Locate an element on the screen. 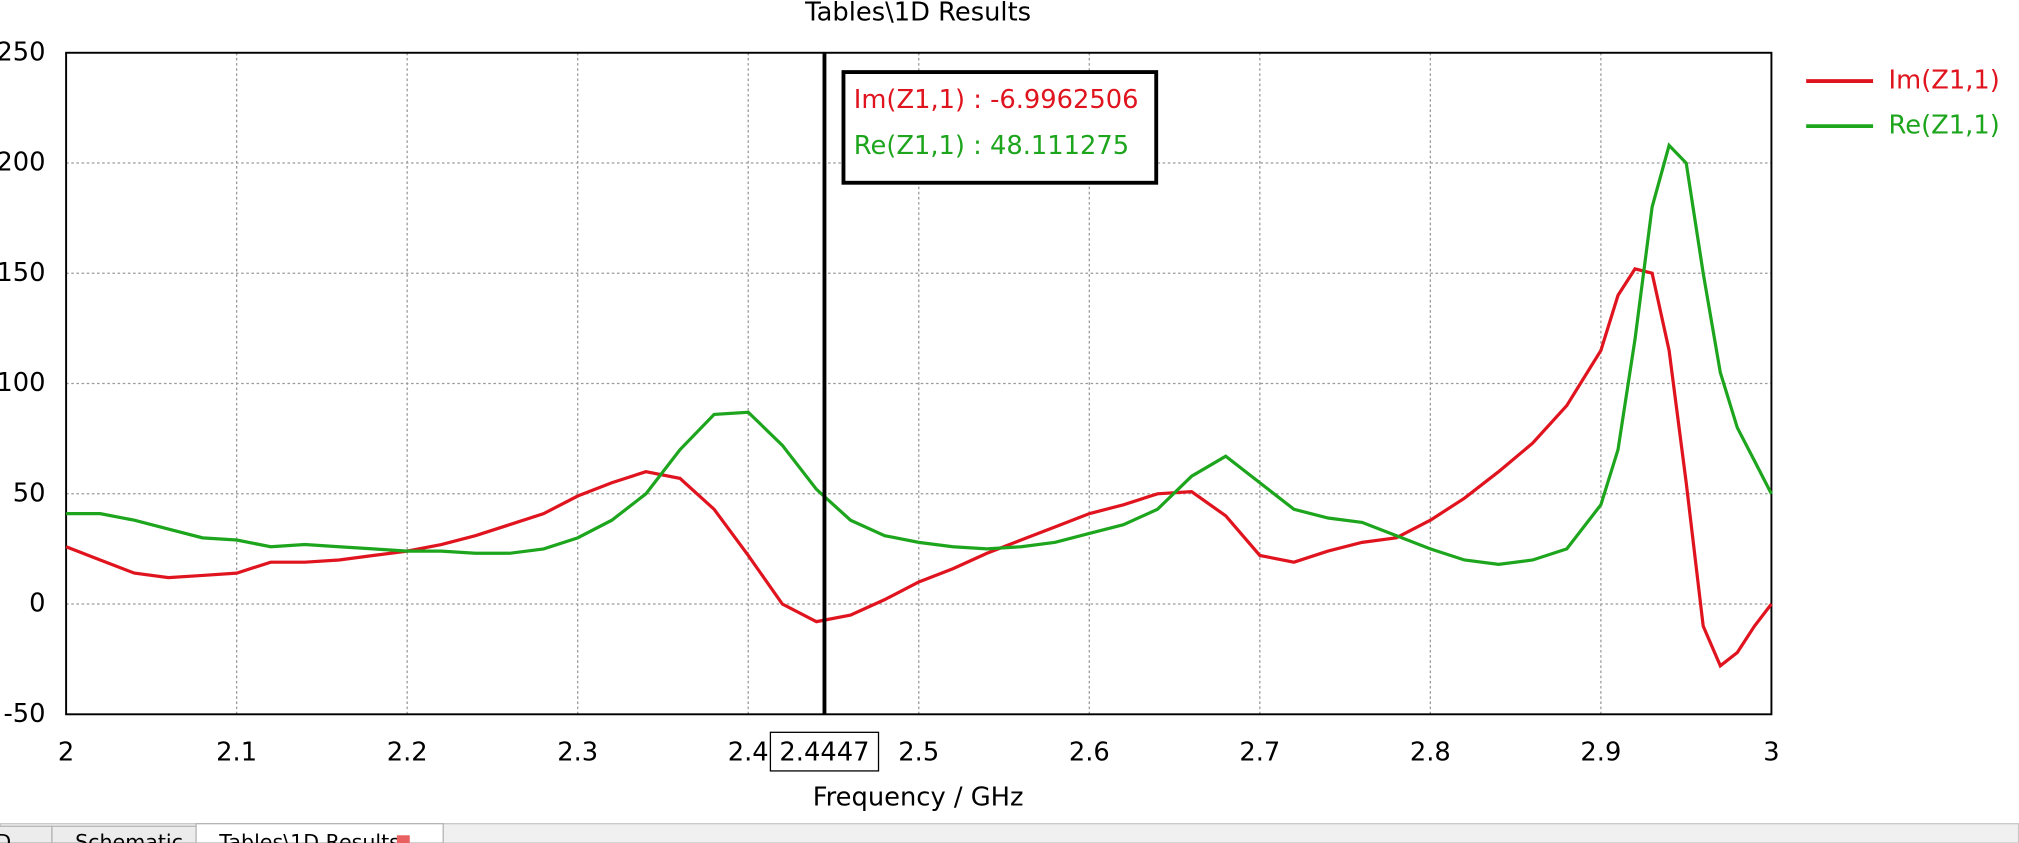 The height and width of the screenshot is (843, 2019). y-tick-label: 50 is located at coordinates (29, 493).